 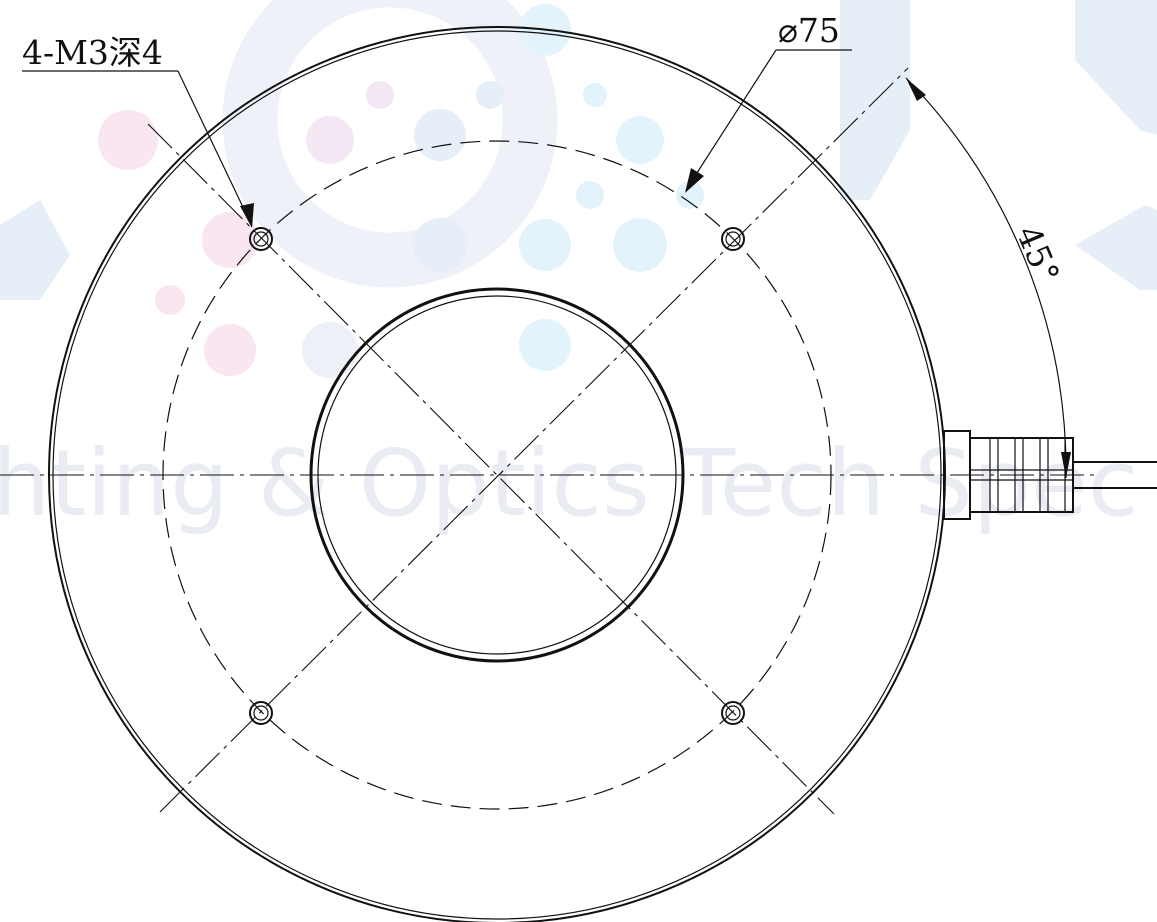 I want to click on callout-leader, so click(x=215, y=148).